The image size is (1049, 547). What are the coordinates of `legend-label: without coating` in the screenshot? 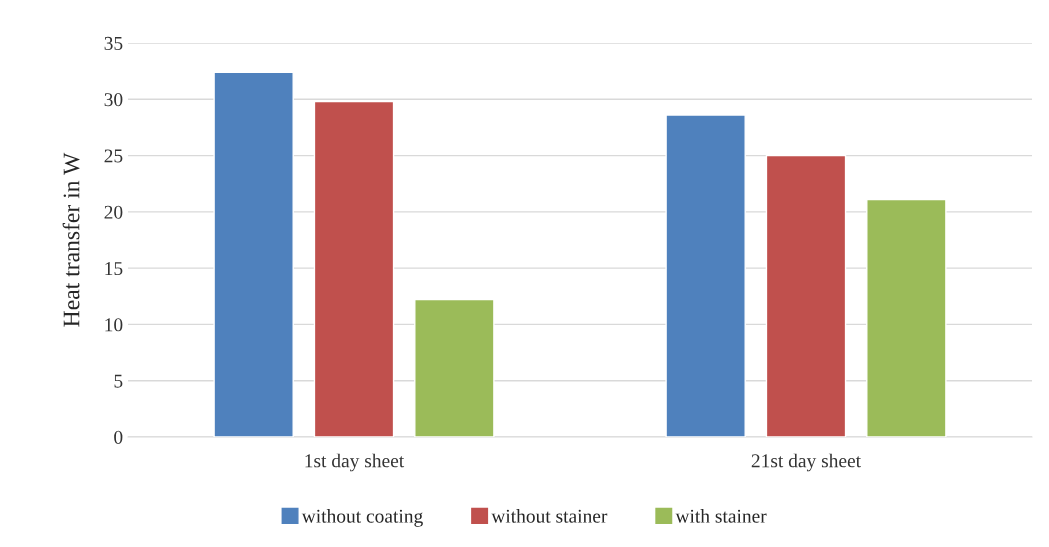 It's located at (362, 518).